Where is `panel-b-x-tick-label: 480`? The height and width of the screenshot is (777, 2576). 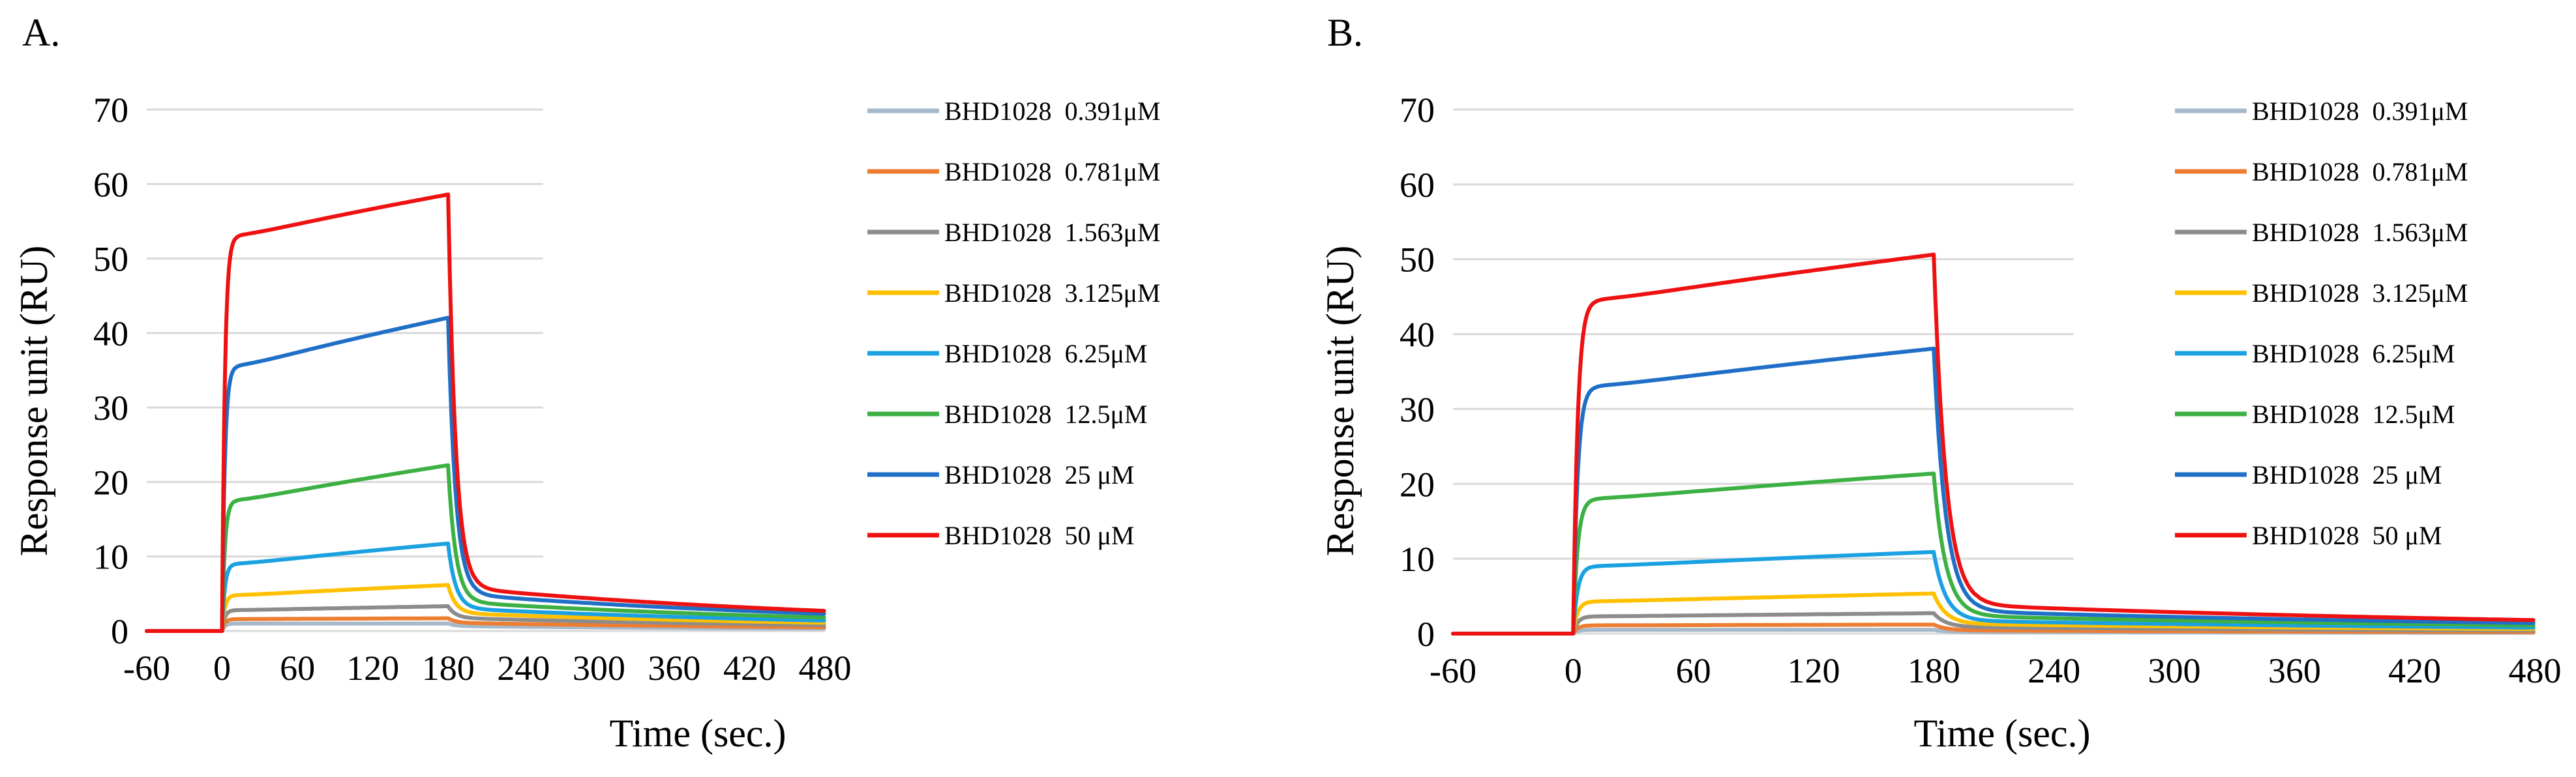
panel-b-x-tick-label: 480 is located at coordinates (2535, 670).